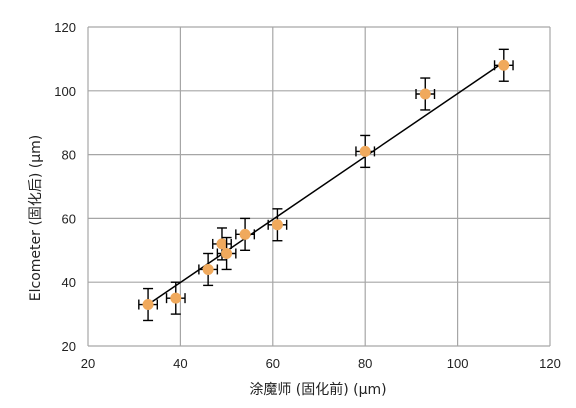  I want to click on x-tick-label: 40, so click(180, 363).